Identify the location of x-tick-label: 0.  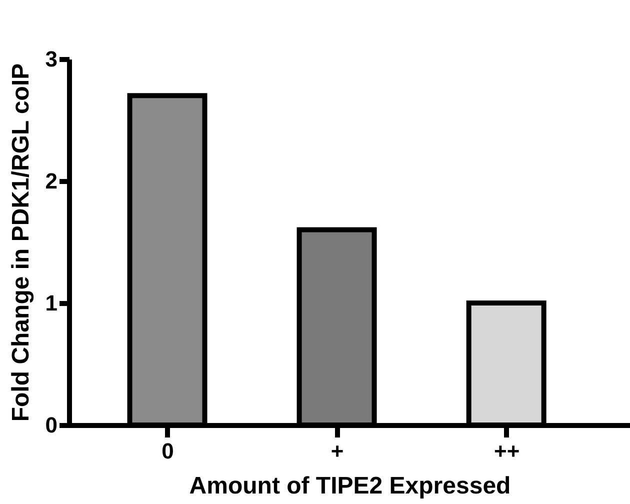
(168, 451).